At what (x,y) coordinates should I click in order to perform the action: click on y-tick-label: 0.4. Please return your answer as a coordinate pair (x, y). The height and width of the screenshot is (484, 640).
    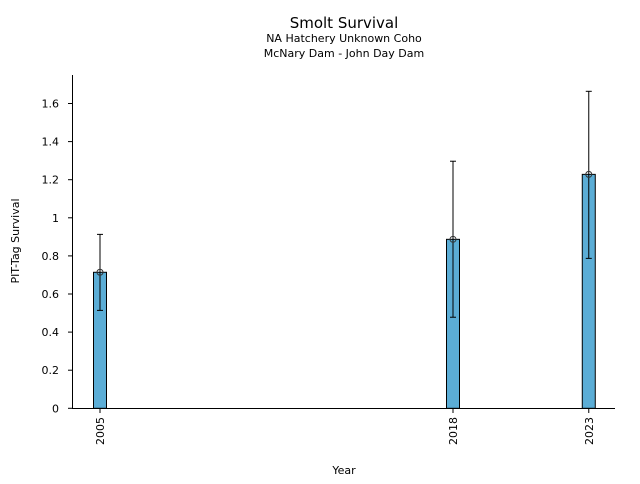
    Looking at the image, I should click on (51, 332).